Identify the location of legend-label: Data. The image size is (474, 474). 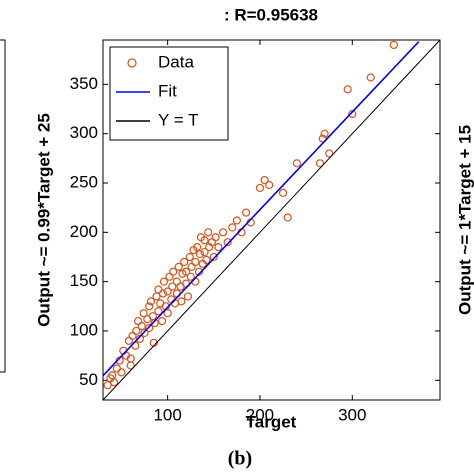
(176, 61).